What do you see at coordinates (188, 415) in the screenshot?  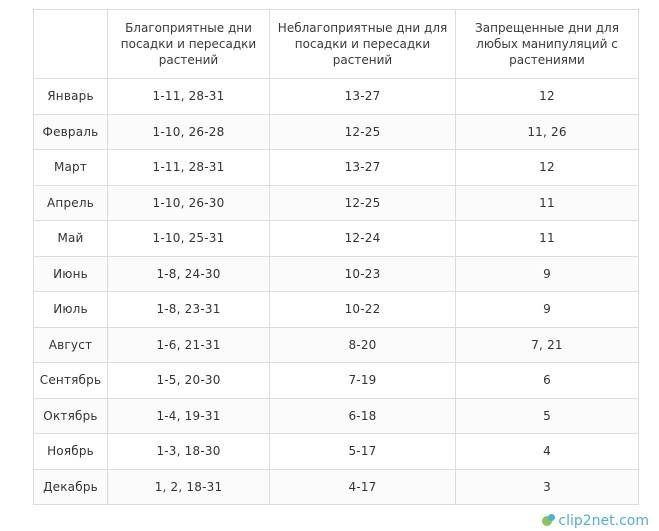 I see `favorable-days-cell: 1-4, 19-31` at bounding box center [188, 415].